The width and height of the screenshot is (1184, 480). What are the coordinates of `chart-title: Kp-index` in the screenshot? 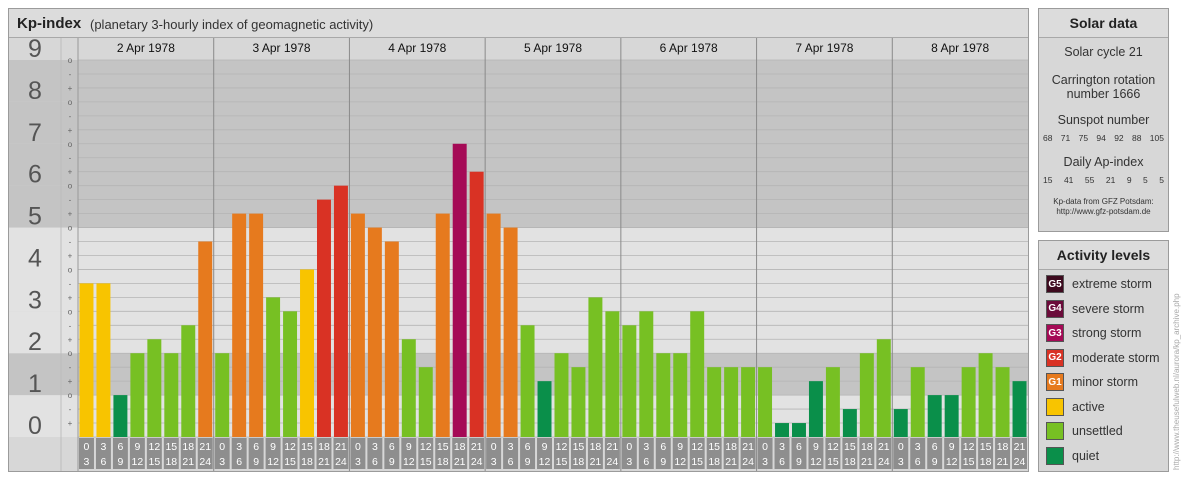 It's located at (49, 23).